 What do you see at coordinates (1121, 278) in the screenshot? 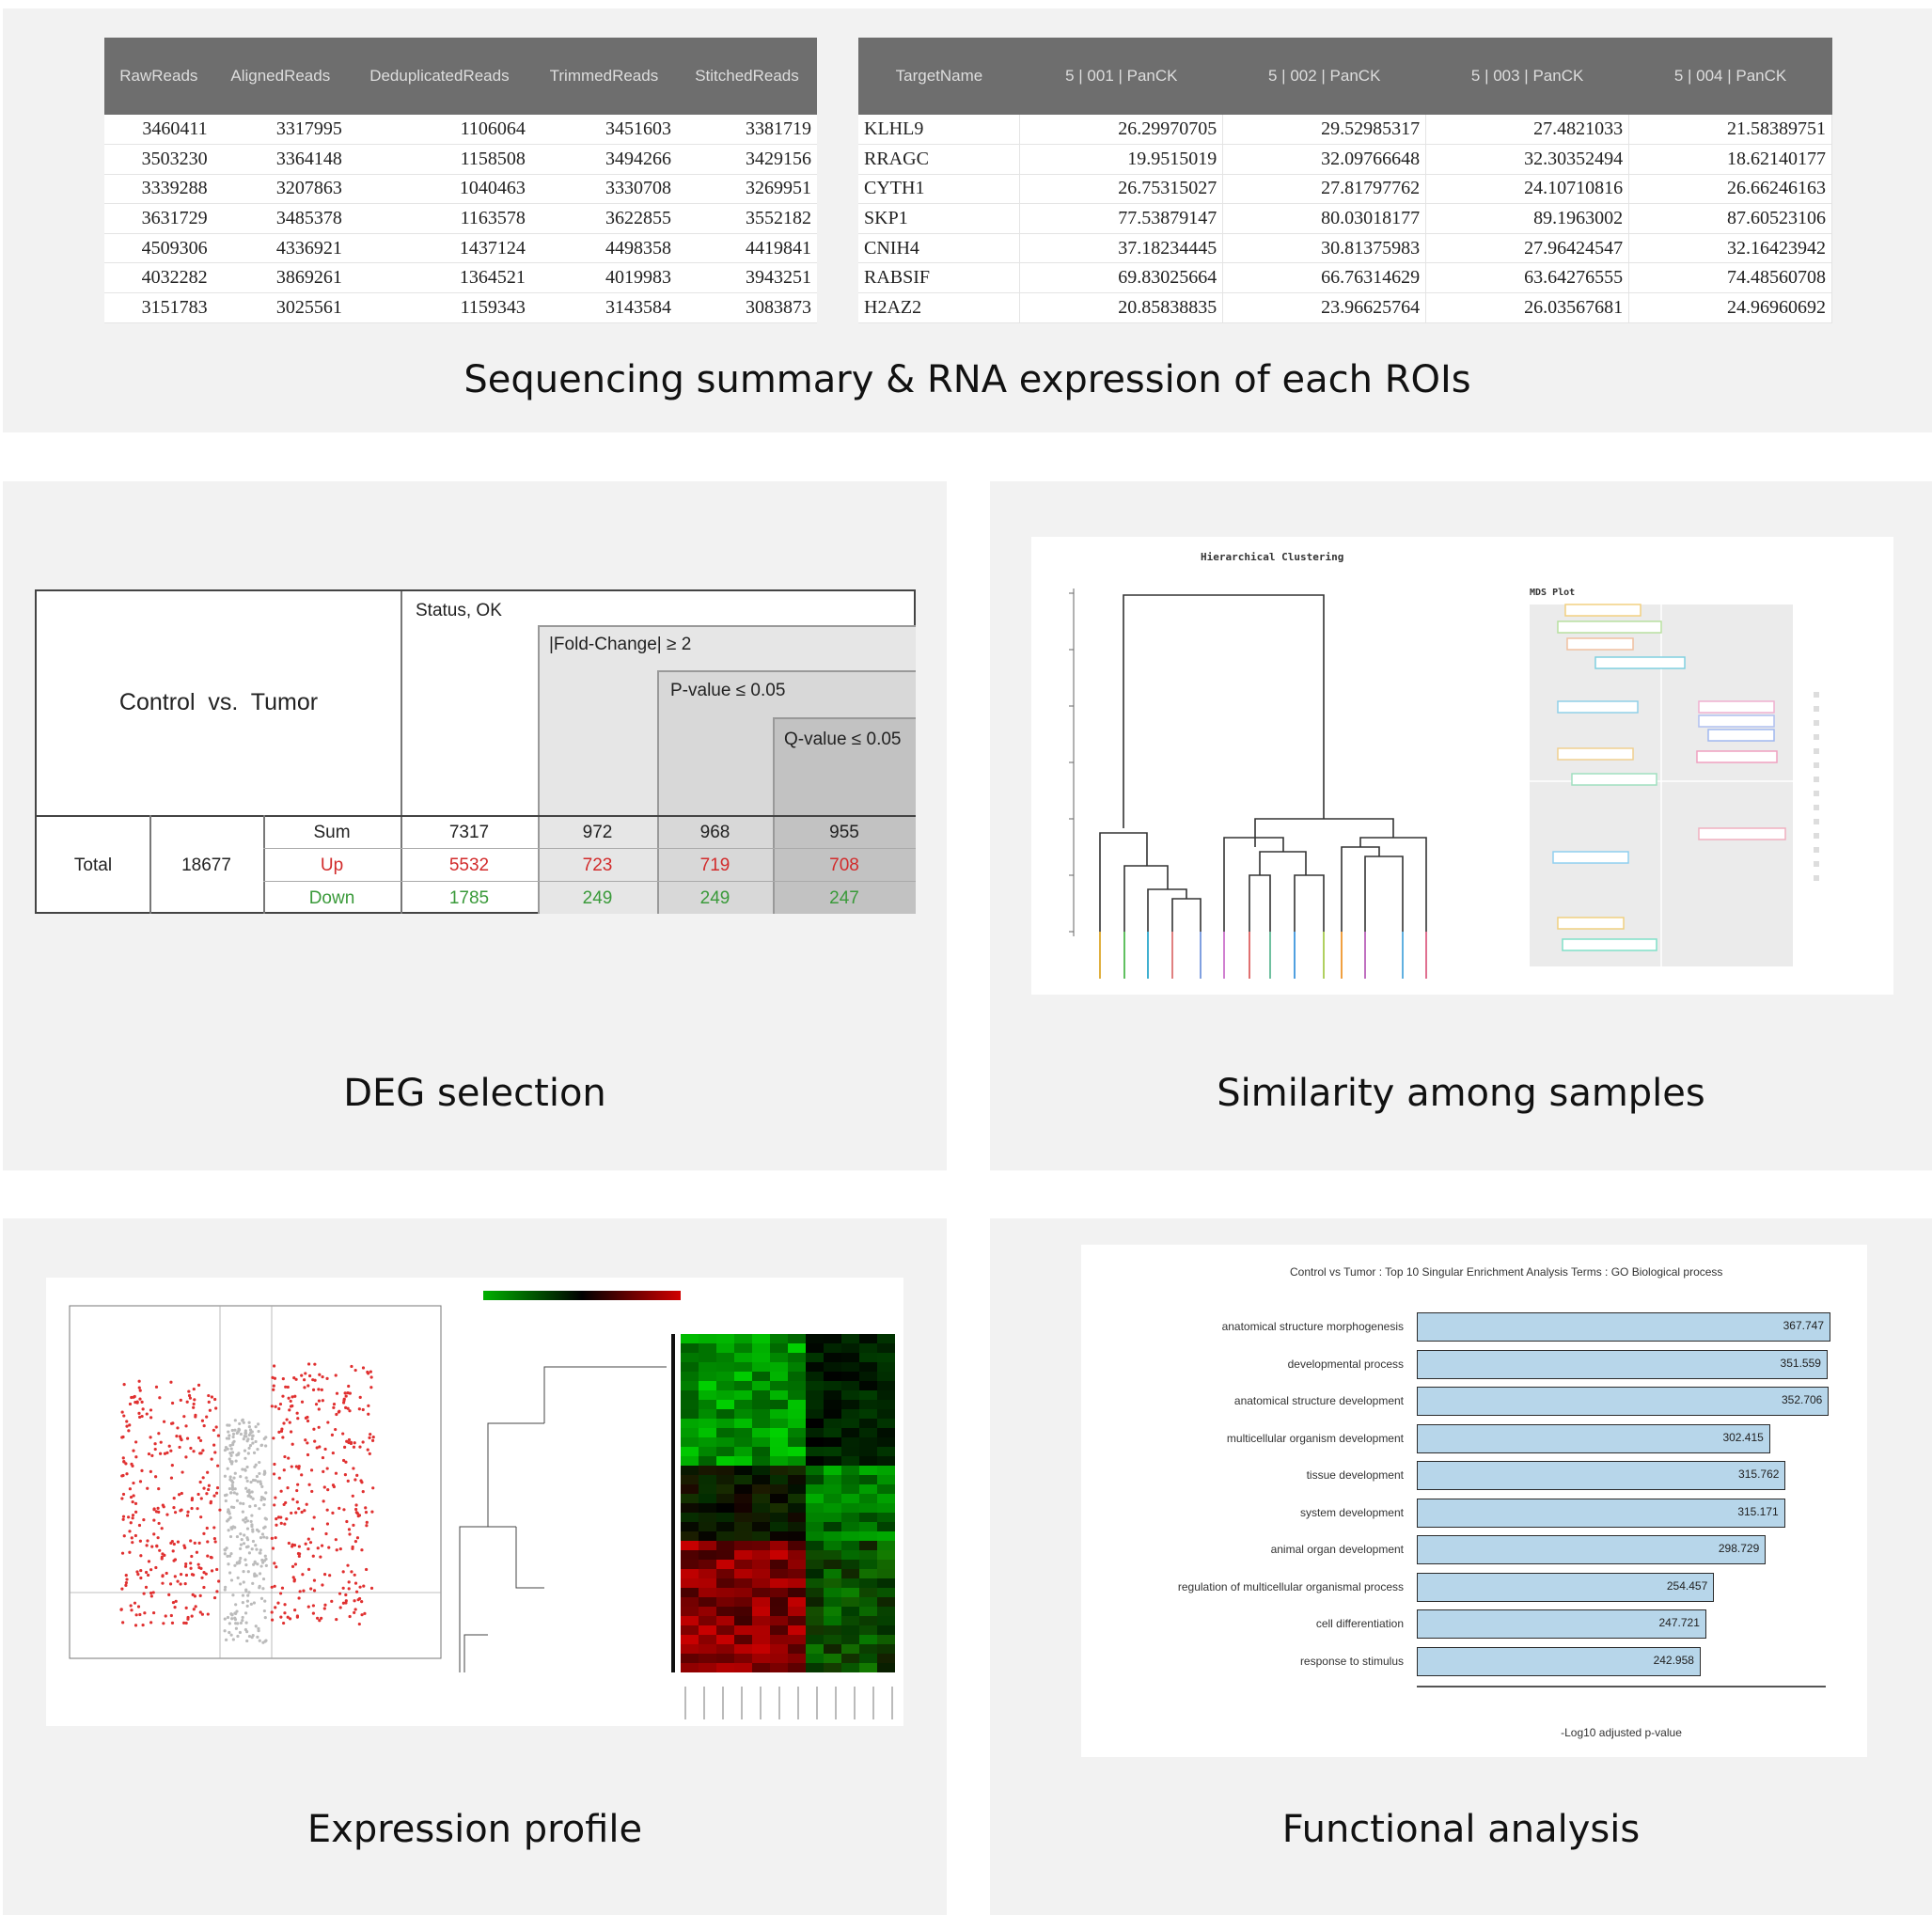
I see `expr-cell: 69.83025664` at bounding box center [1121, 278].